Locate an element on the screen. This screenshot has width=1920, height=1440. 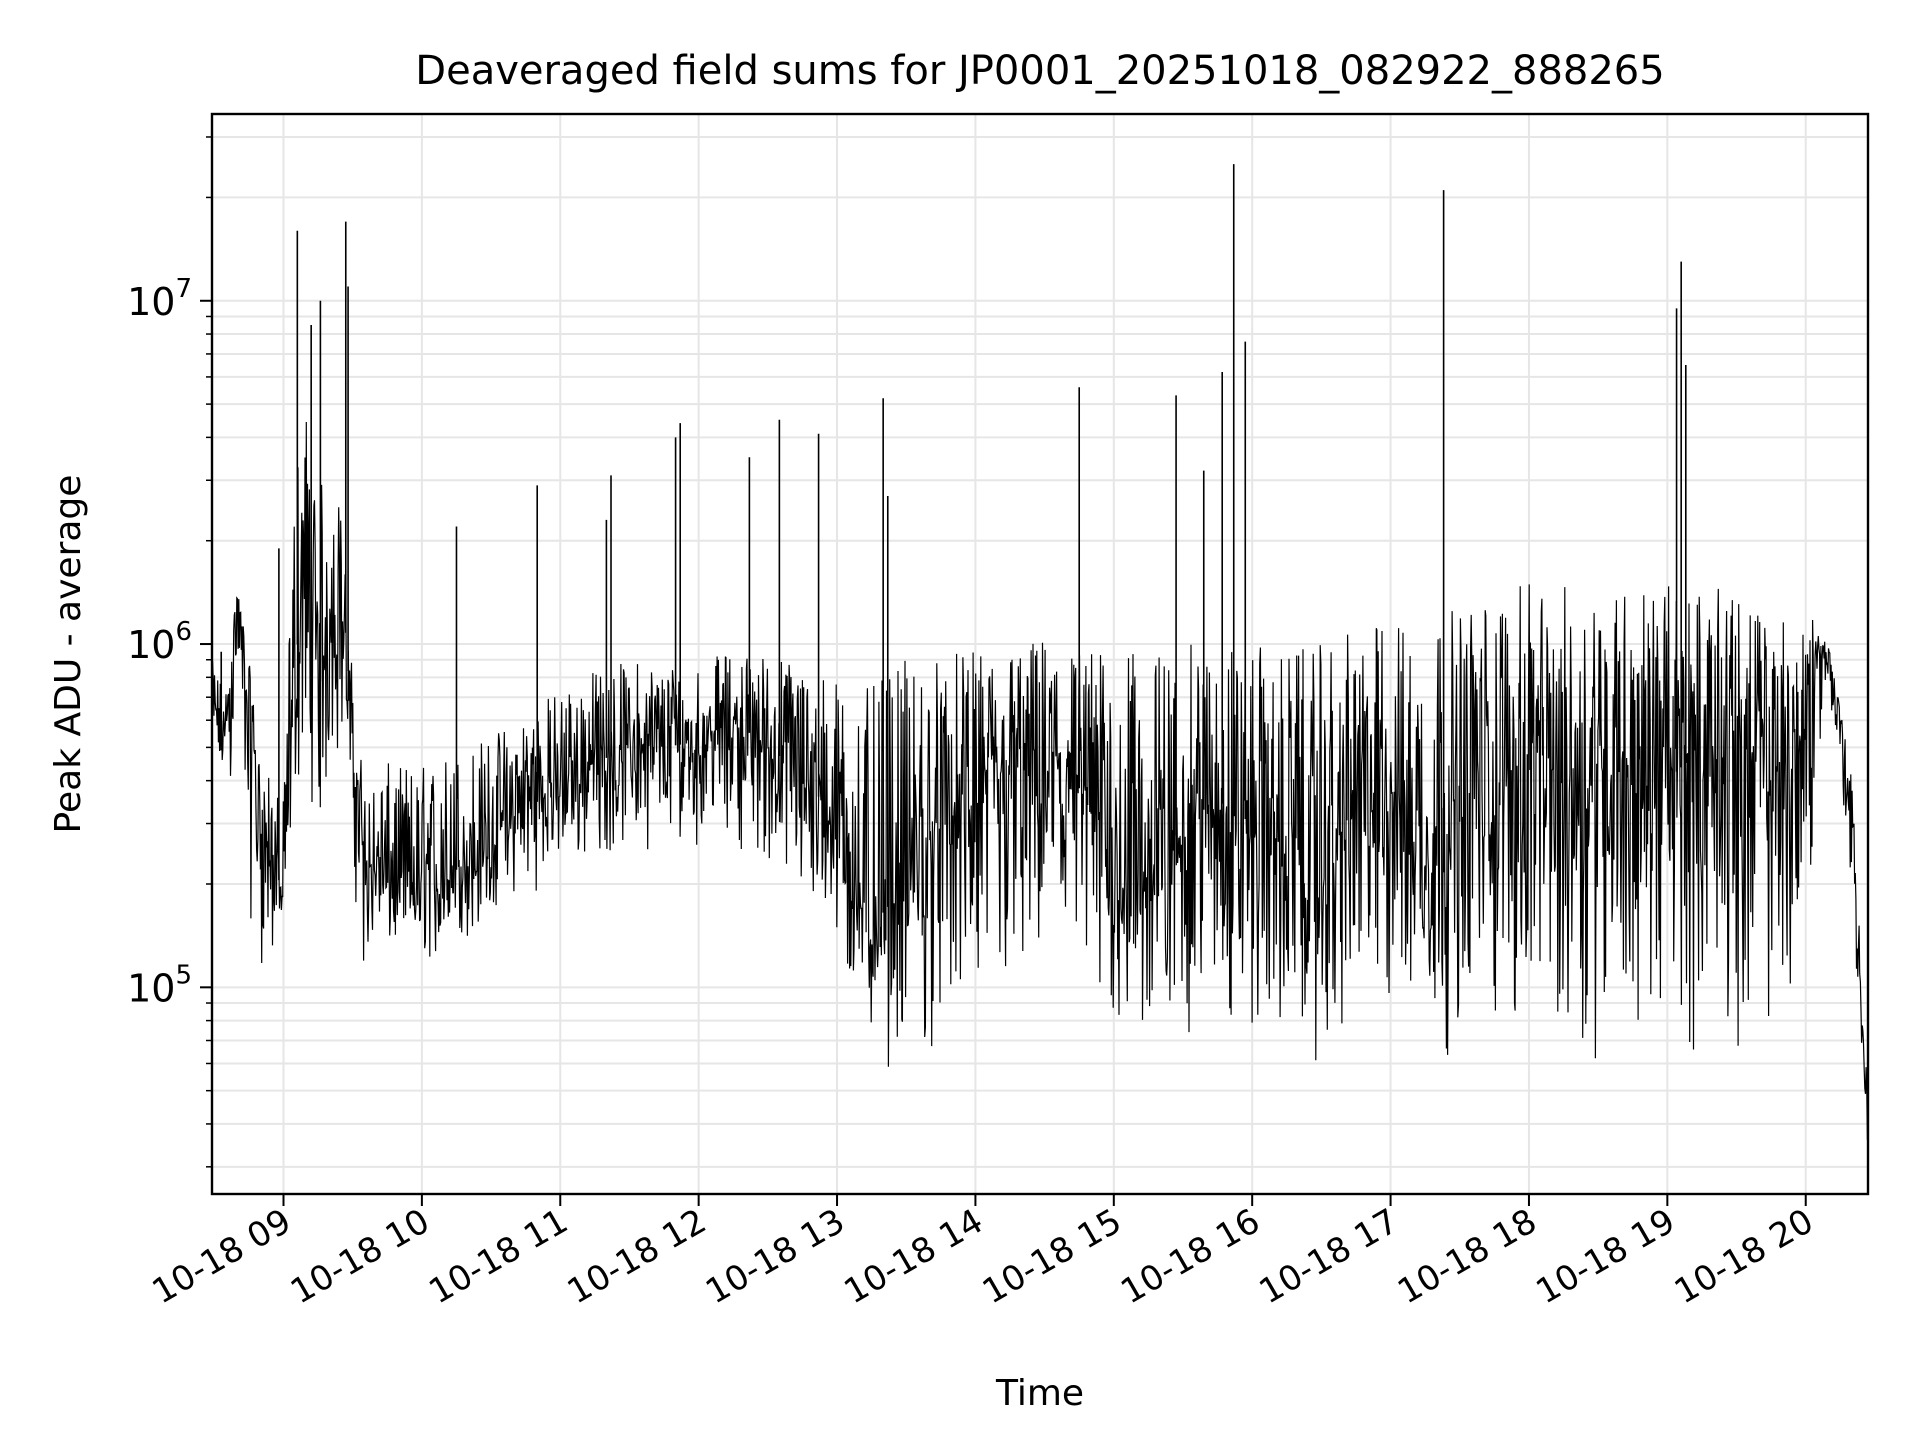
y-tick-label: 10⁷ is located at coordinates (159, 299).